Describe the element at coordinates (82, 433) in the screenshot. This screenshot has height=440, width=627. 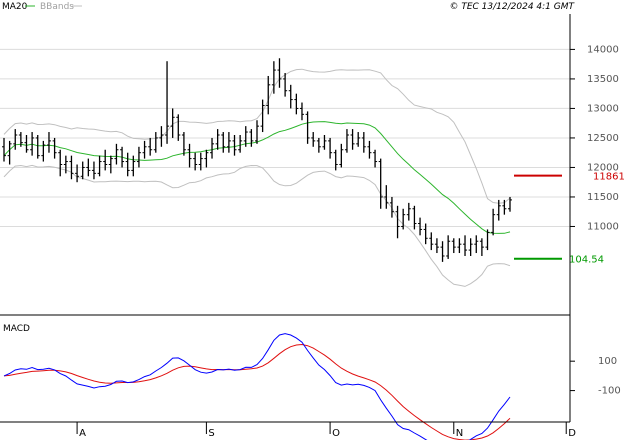
I see `month-tick-label: A` at that location.